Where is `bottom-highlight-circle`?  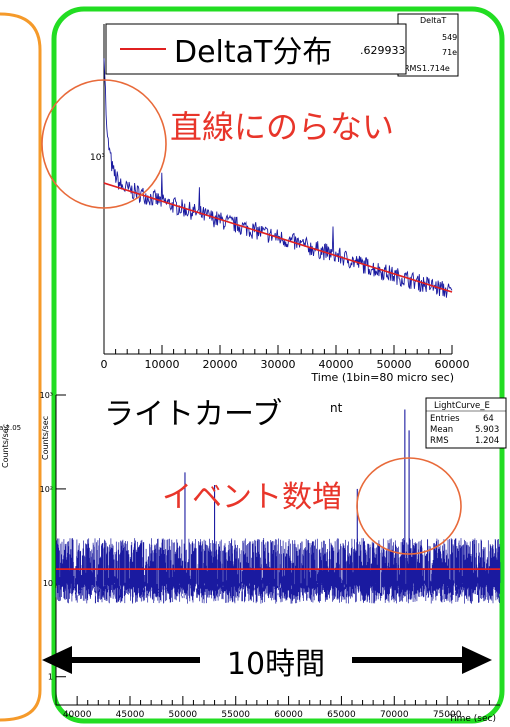 bottom-highlight-circle is located at coordinates (409, 506).